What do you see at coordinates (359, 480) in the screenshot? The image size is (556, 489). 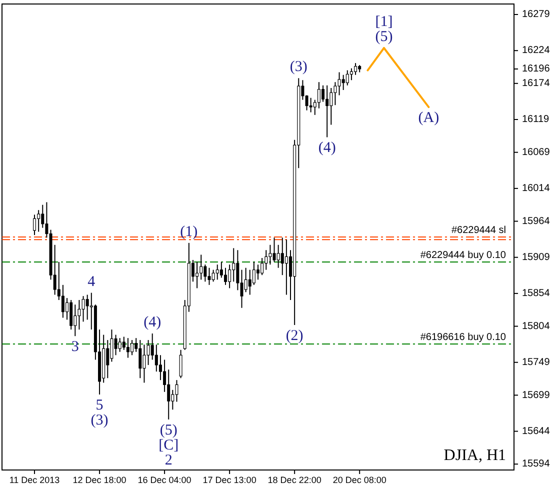 I see `x-tick-label: 20 Dec 08:00` at bounding box center [359, 480].